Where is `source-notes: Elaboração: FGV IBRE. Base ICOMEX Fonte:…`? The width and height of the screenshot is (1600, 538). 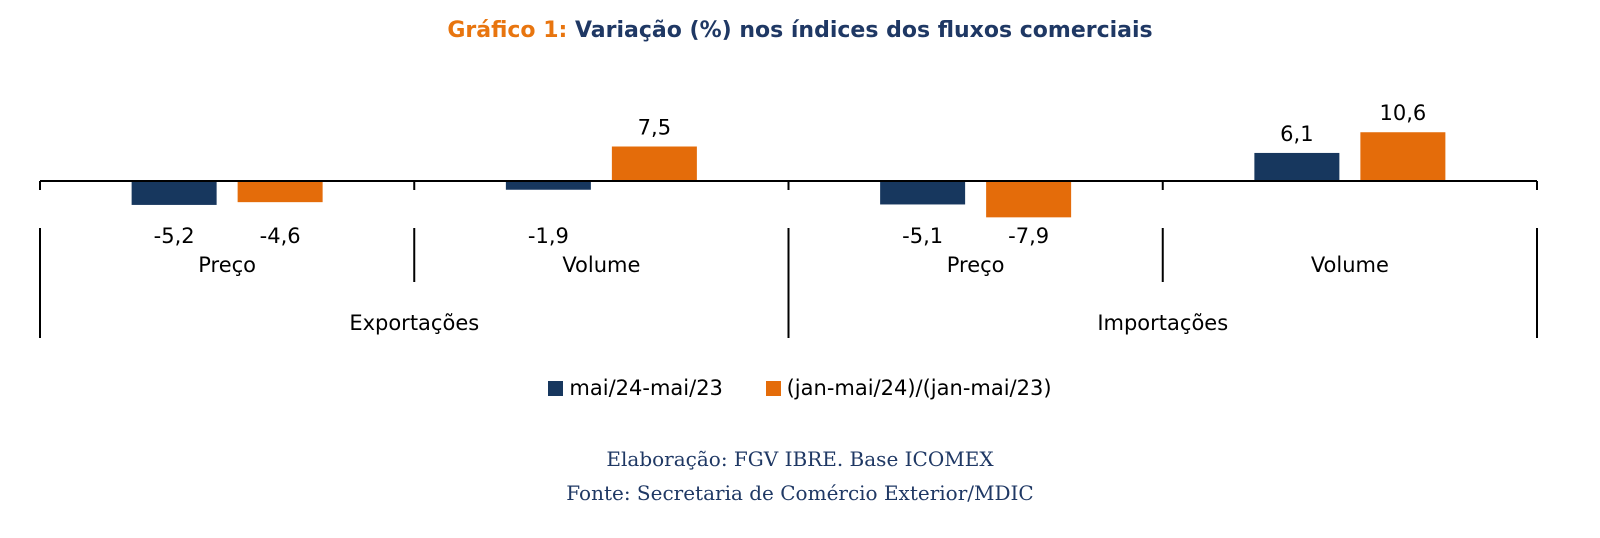 source-notes: Elaboração: FGV IBRE. Base ICOMEX Fonte:… is located at coordinates (800, 476).